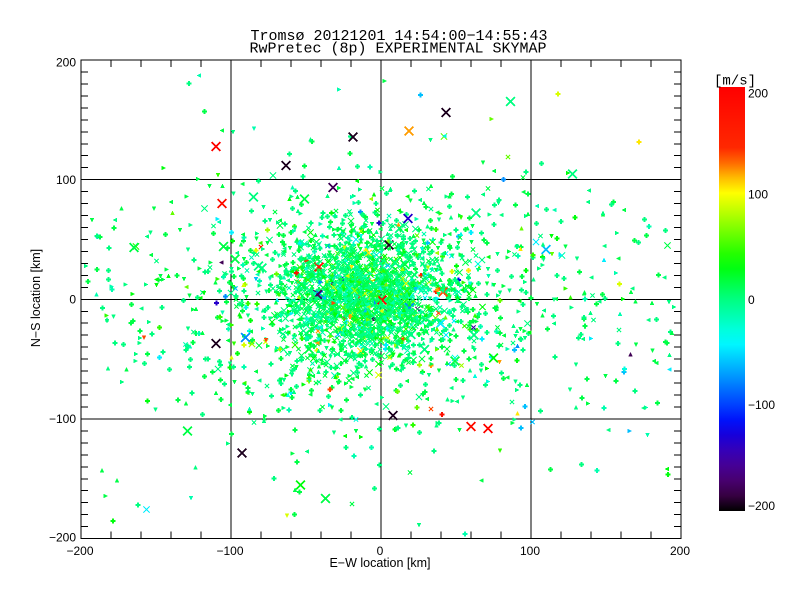 This screenshot has width=800, height=600. I want to click on svg-text: N−S location [km], so click(36, 298).